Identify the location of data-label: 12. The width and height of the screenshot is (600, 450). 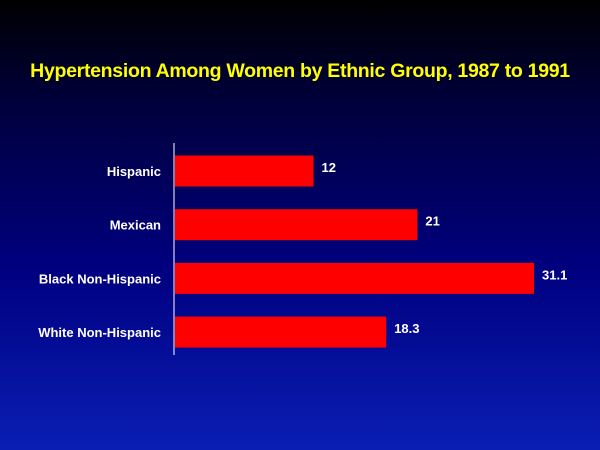
(329, 167).